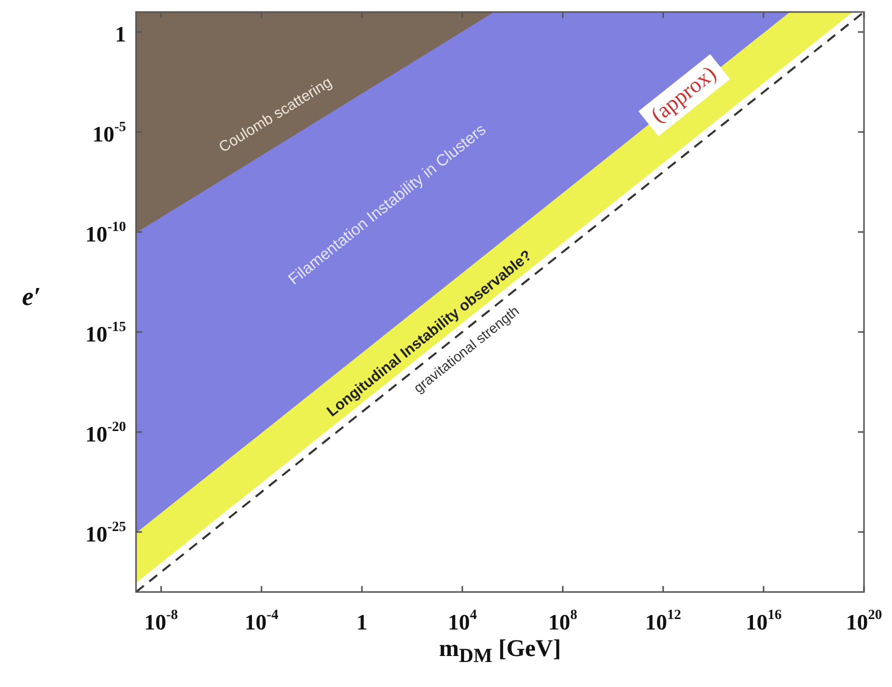 This screenshot has height=687, width=892. What do you see at coordinates (120, 34) in the screenshot?
I see `y-tick-label: 1` at bounding box center [120, 34].